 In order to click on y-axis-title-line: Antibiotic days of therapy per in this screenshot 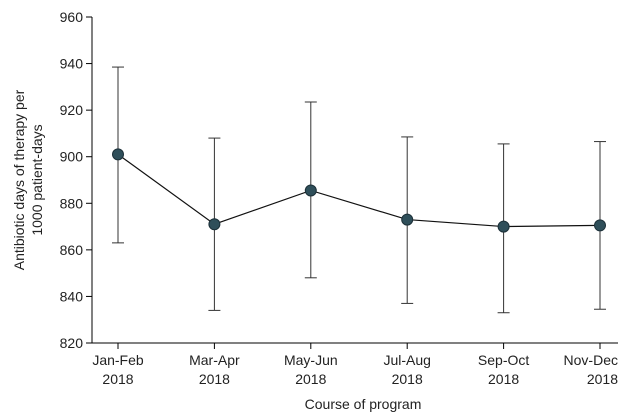, I will do `click(19, 179)`.